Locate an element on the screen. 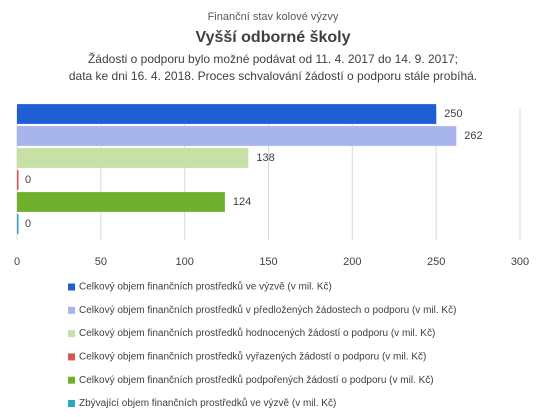 This screenshot has width=546, height=417. data-label: 124 is located at coordinates (242, 202).